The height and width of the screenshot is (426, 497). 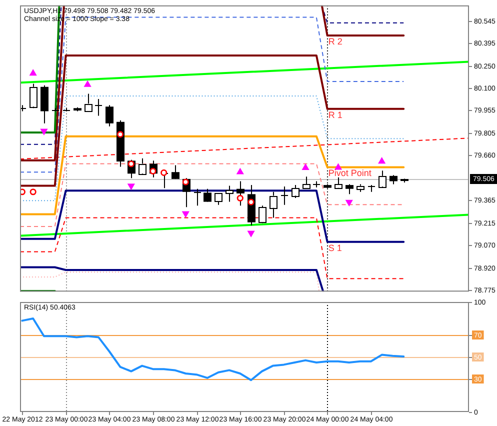 What do you see at coordinates (350, 173) in the screenshot?
I see `annotation: Pivot Point` at bounding box center [350, 173].